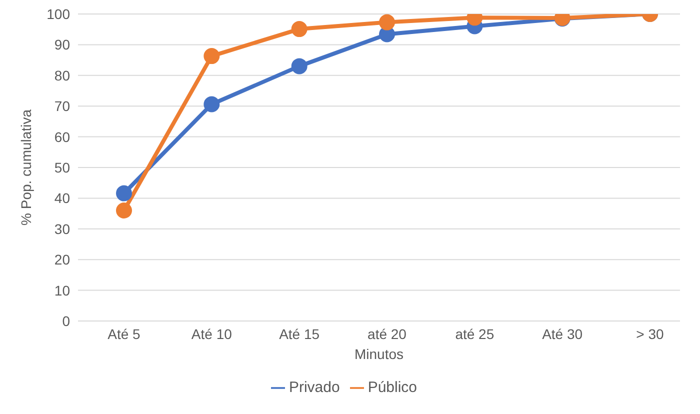 This screenshot has width=700, height=414. What do you see at coordinates (62, 198) in the screenshot?
I see `y-tick-label: 40` at bounding box center [62, 198].